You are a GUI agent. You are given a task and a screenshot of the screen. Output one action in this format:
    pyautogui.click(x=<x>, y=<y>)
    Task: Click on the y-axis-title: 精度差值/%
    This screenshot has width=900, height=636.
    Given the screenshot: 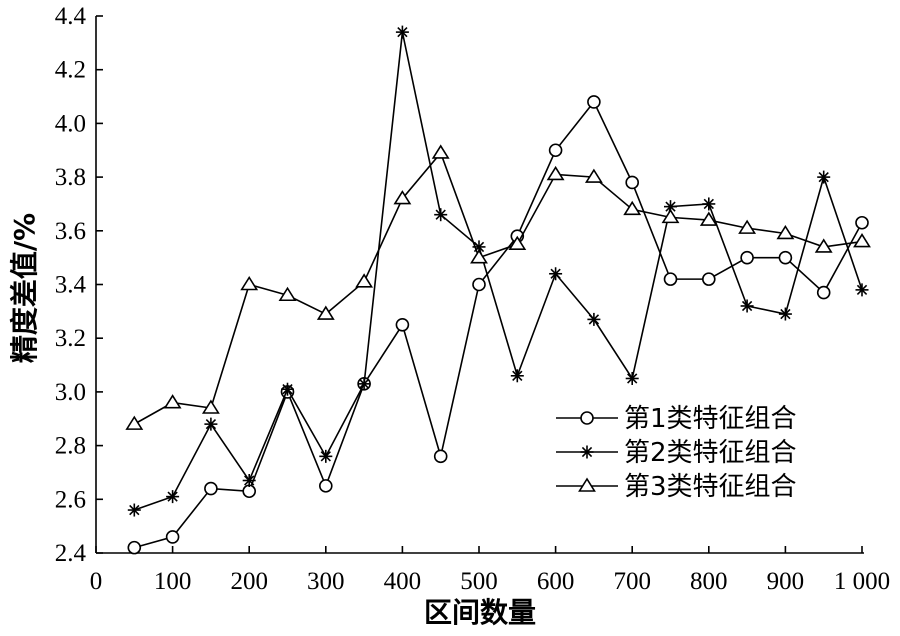 What is the action you would take?
    pyautogui.click(x=24, y=288)
    